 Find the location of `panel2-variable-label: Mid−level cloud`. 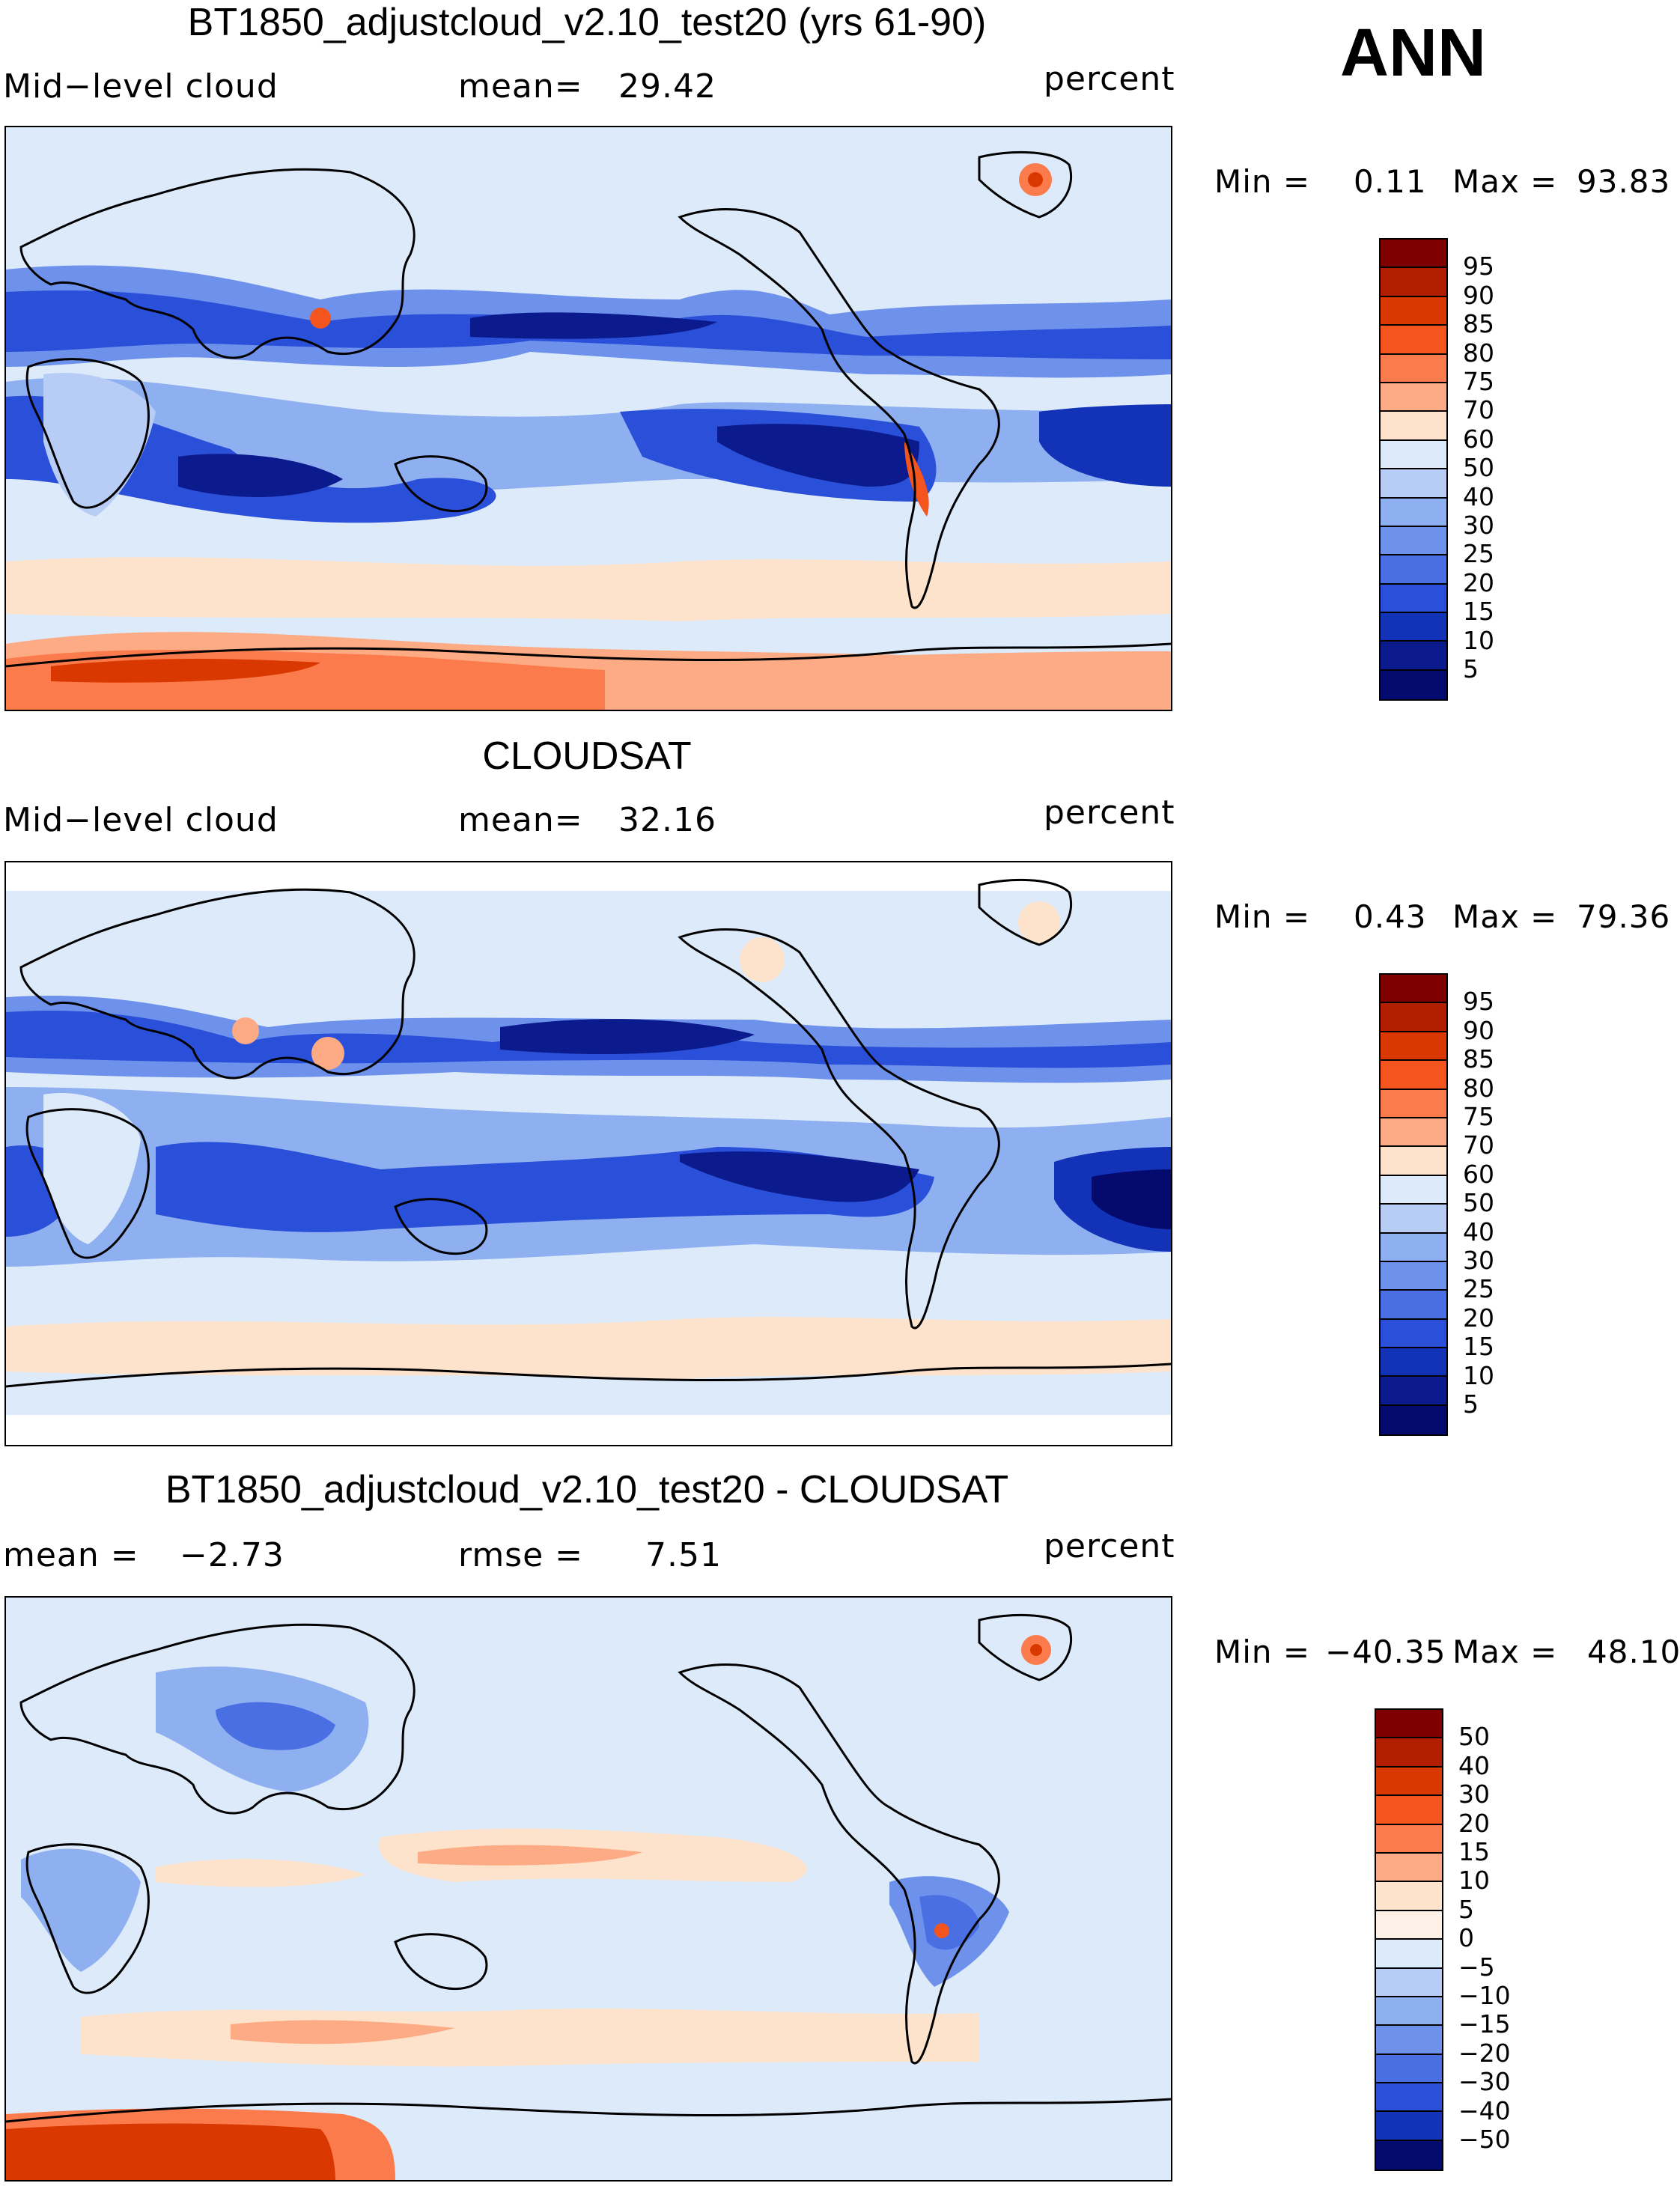

panel2-variable-label: Mid−level cloud is located at coordinates (141, 820).